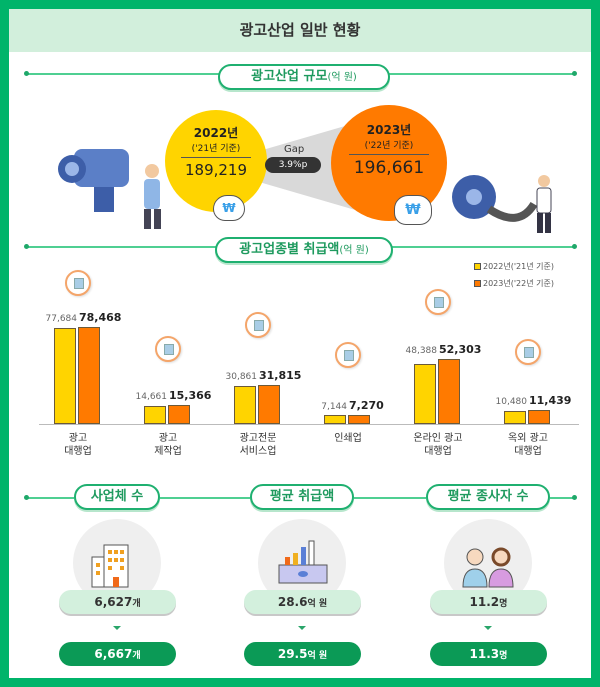 This screenshot has height=687, width=600. I want to click on building-icon, so click(110, 566).